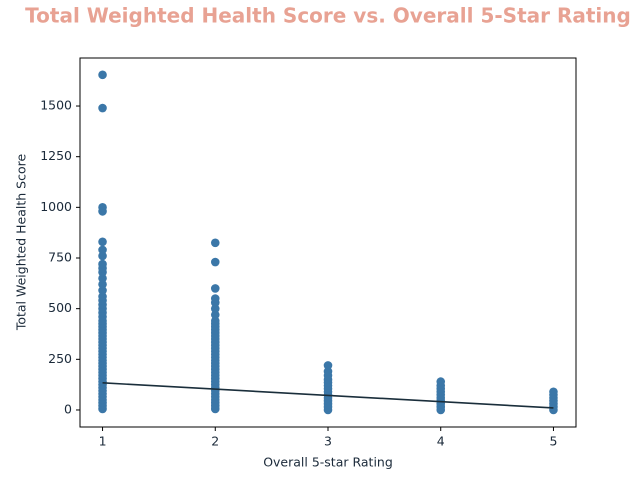  What do you see at coordinates (56, 206) in the screenshot?
I see `y-tick-label: 1000` at bounding box center [56, 206].